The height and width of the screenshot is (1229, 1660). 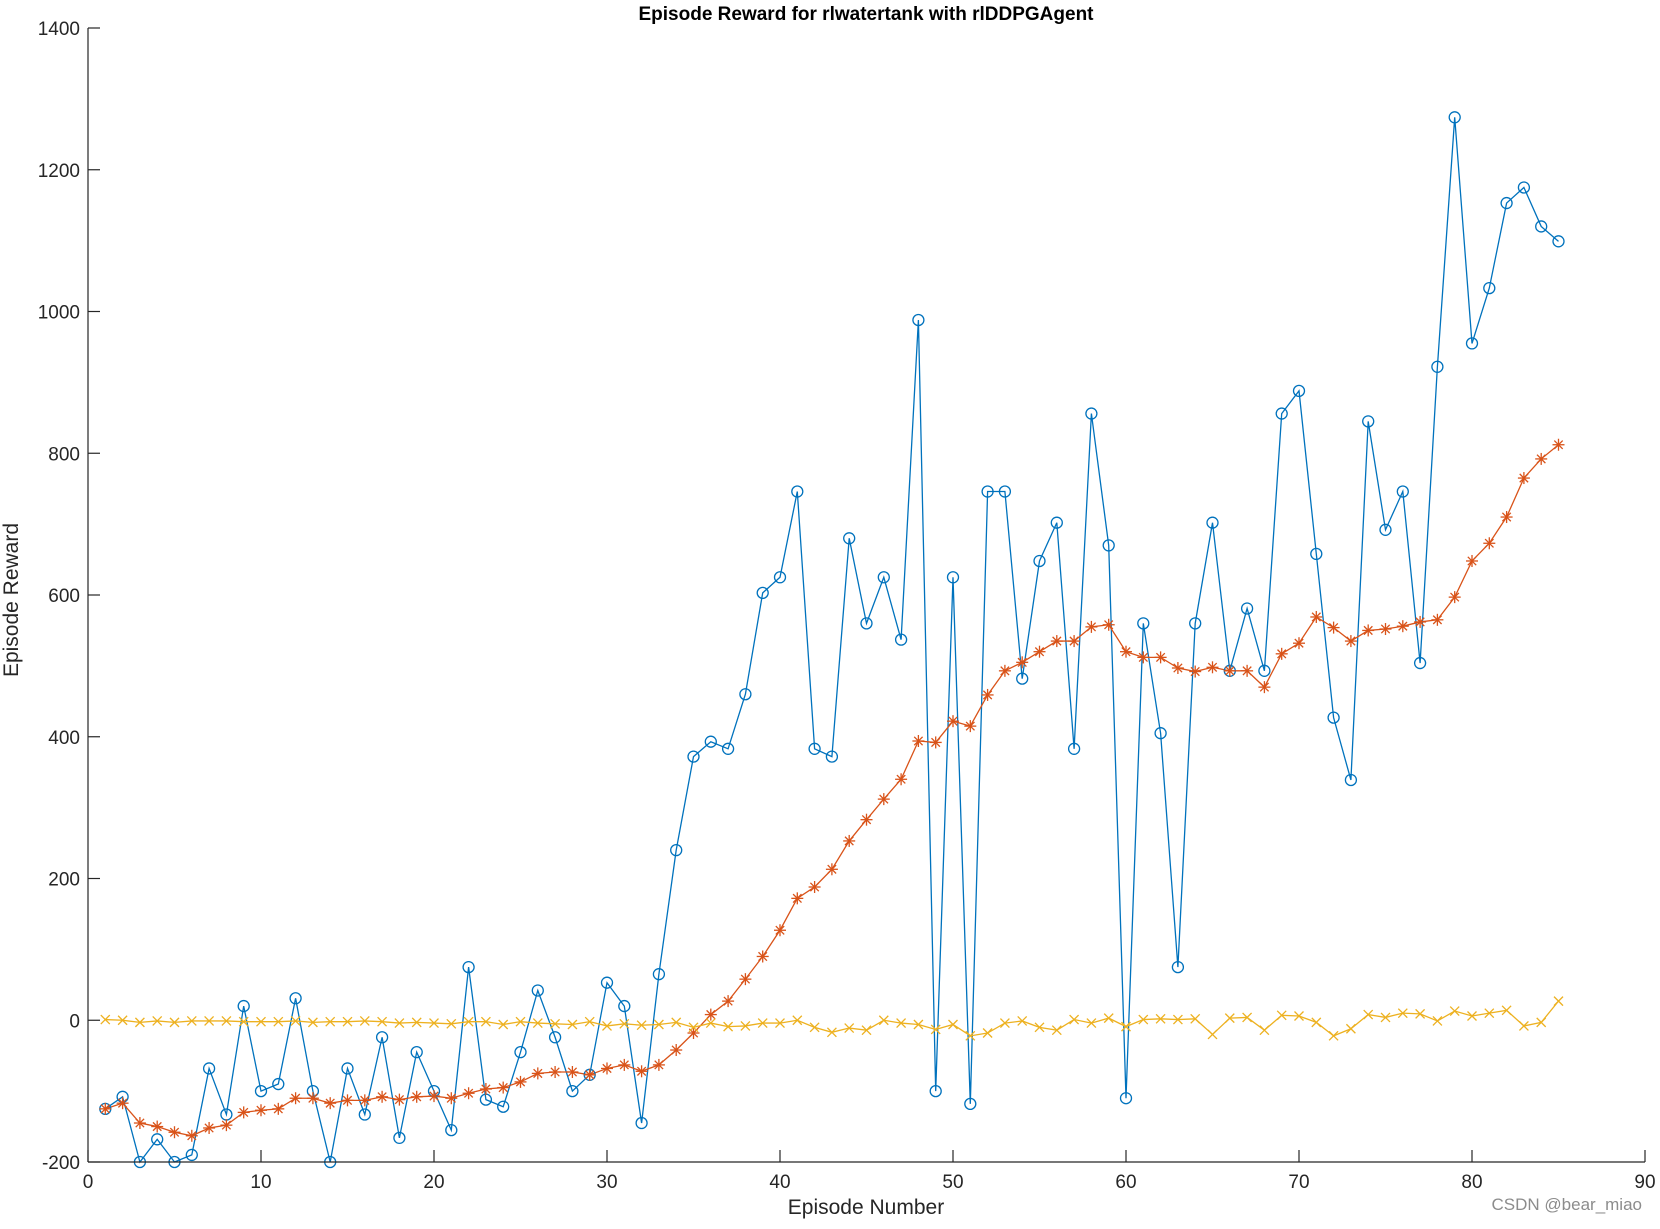 I want to click on y-axis-label: Episode Reward, so click(x=11, y=600).